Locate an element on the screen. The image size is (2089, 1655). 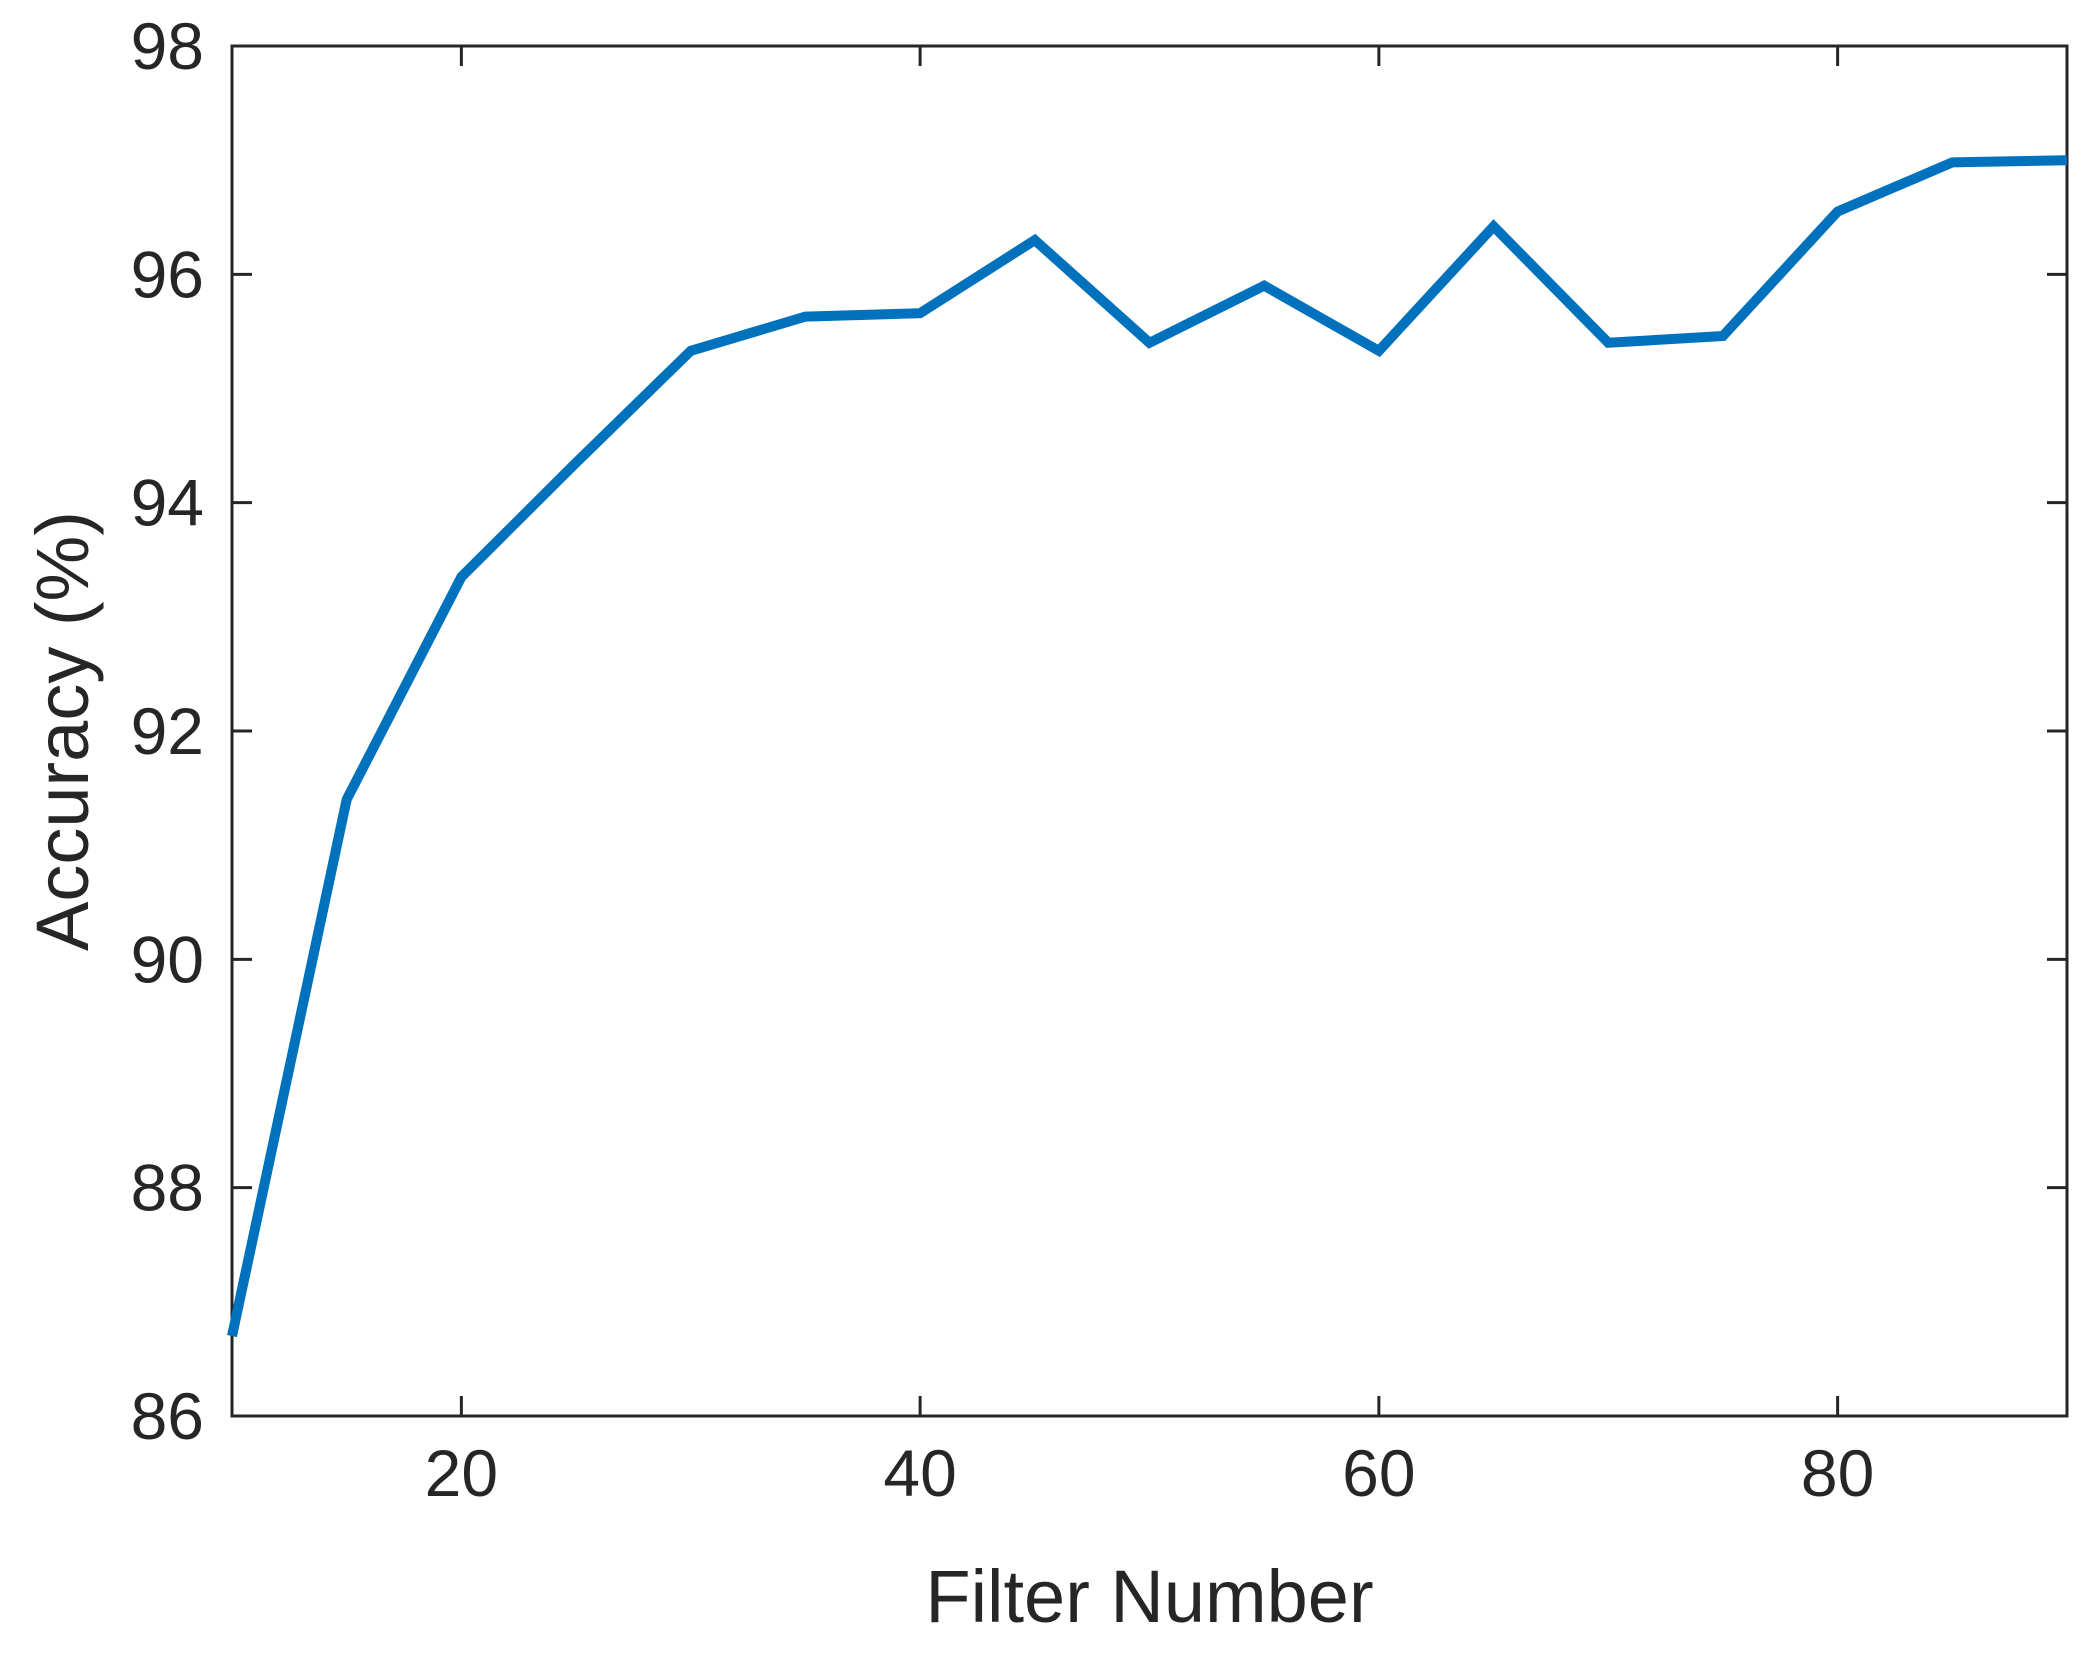
x-tick-label-40: 40 is located at coordinates (919, 1473).